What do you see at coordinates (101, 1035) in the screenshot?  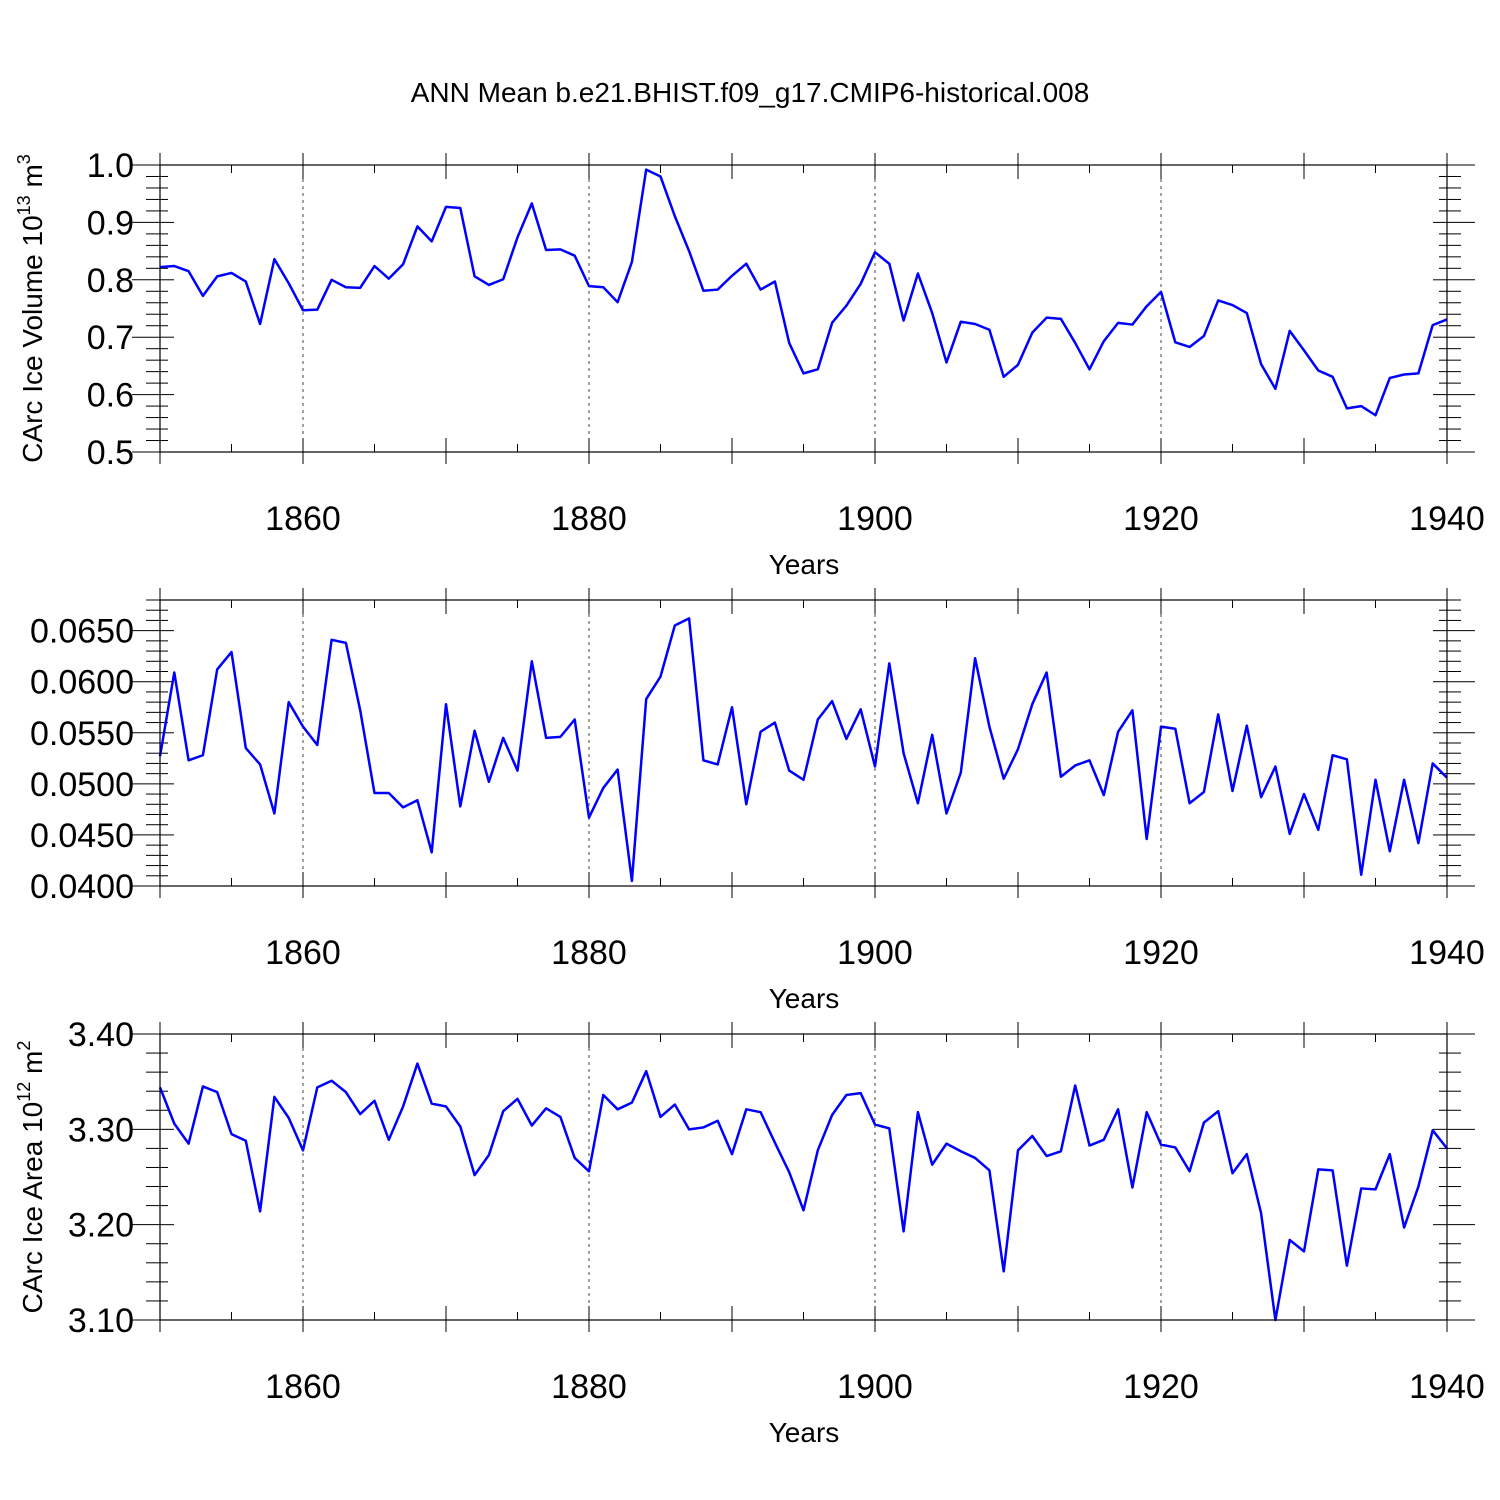 I see `y-tick-label: 3.40` at bounding box center [101, 1035].